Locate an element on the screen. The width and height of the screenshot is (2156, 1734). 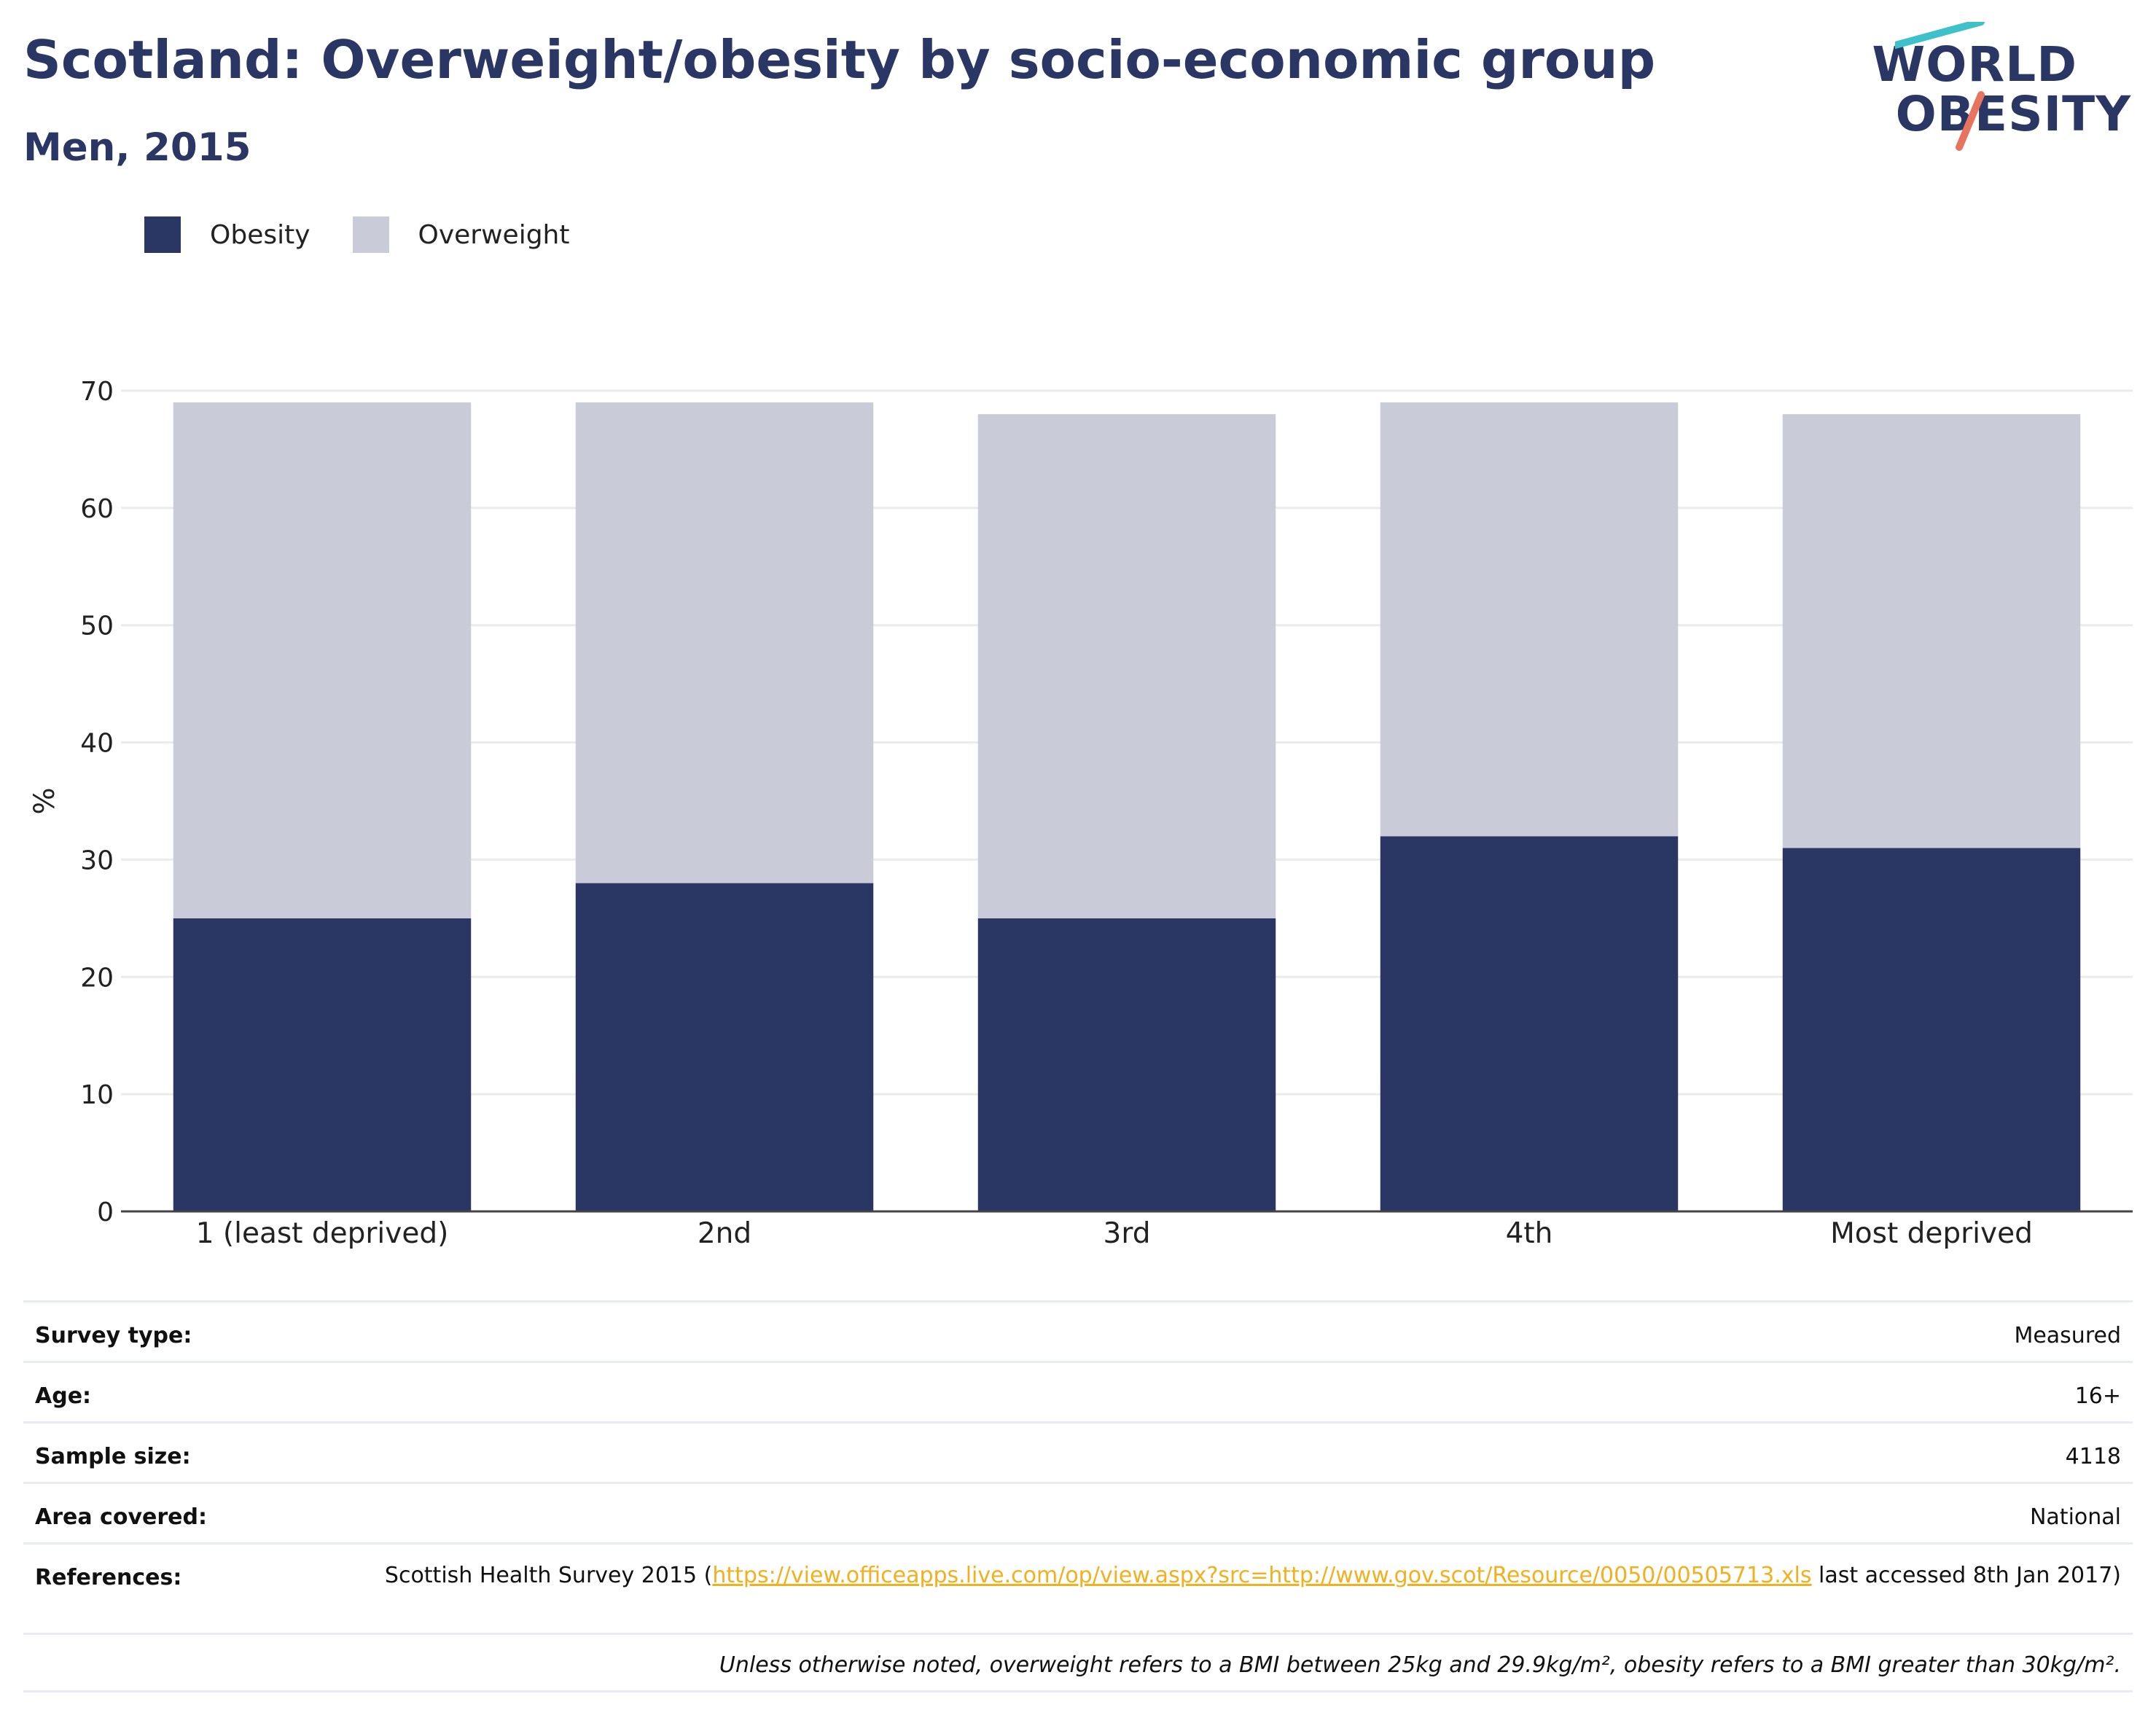
chart-subtitle: Men, 2015 is located at coordinates (137, 147).